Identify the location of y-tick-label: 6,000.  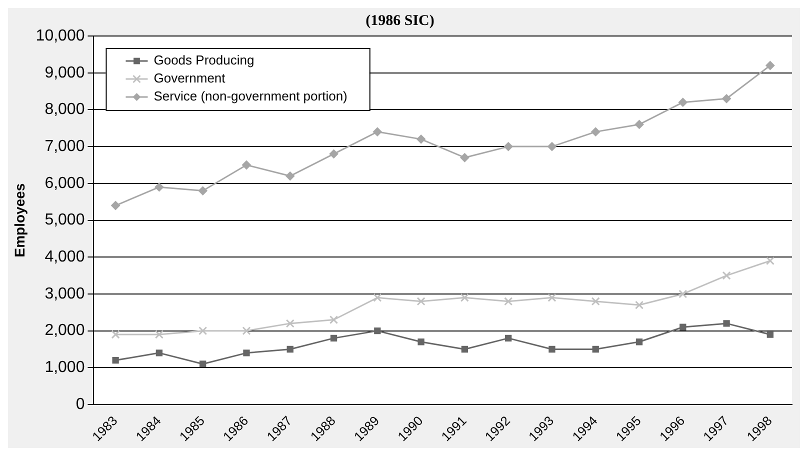
(64, 183).